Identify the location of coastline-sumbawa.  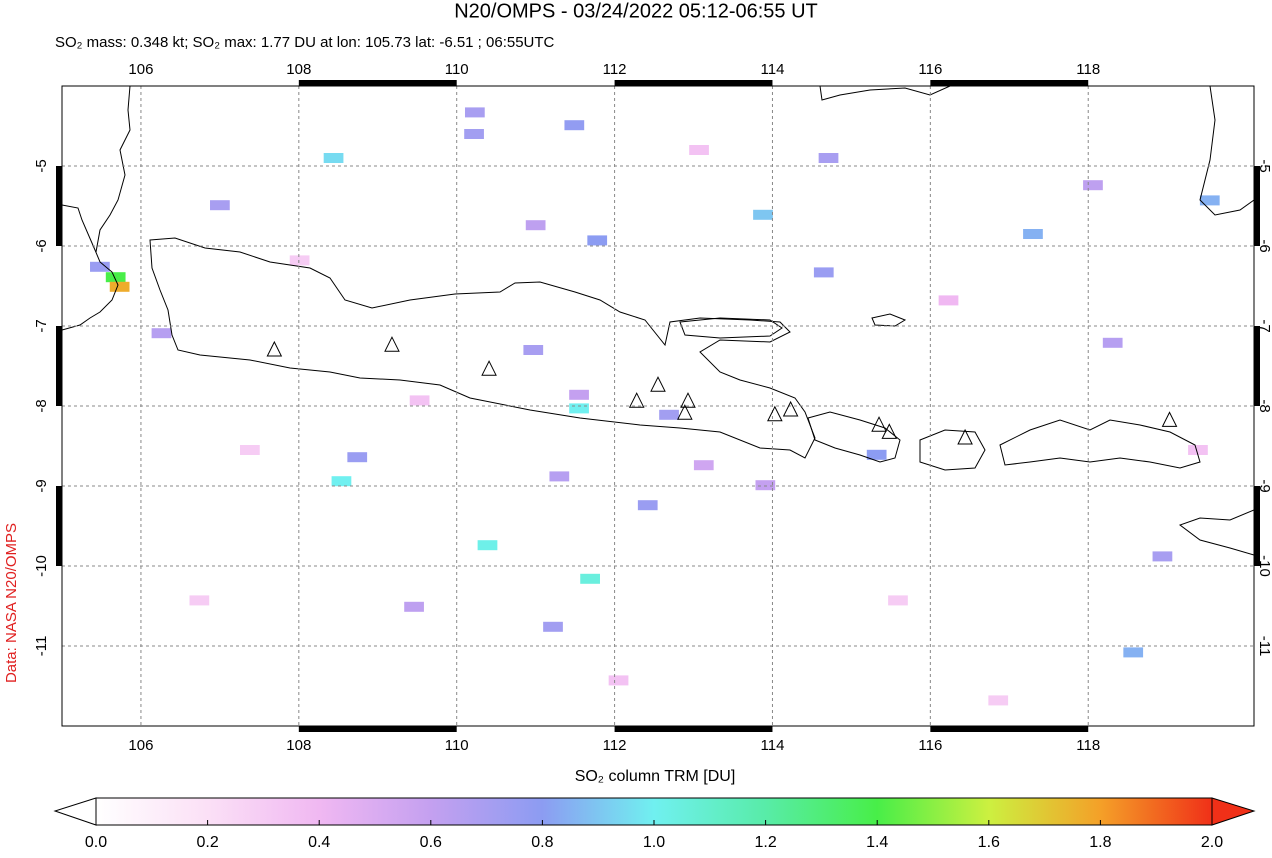
(1100, 444).